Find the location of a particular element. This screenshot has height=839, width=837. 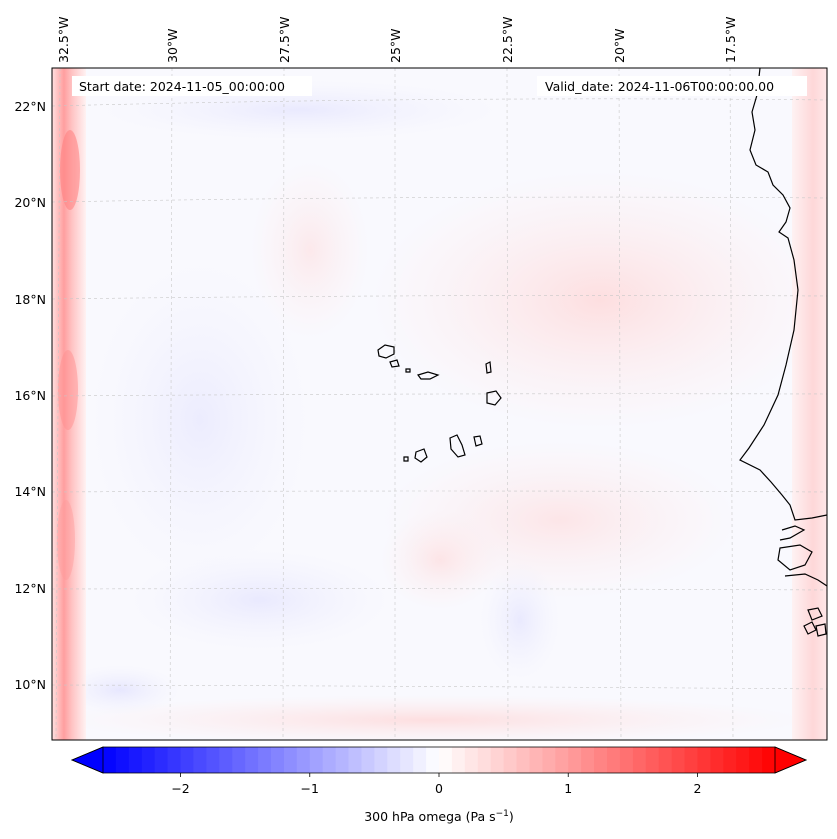

island-maio is located at coordinates (478, 441).